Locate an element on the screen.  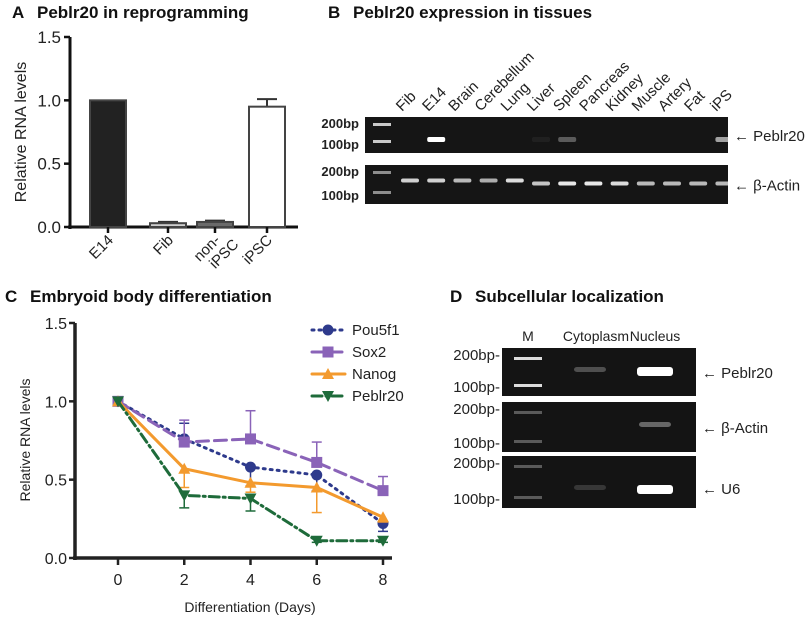
band-Brain is located at coordinates (462, 180).